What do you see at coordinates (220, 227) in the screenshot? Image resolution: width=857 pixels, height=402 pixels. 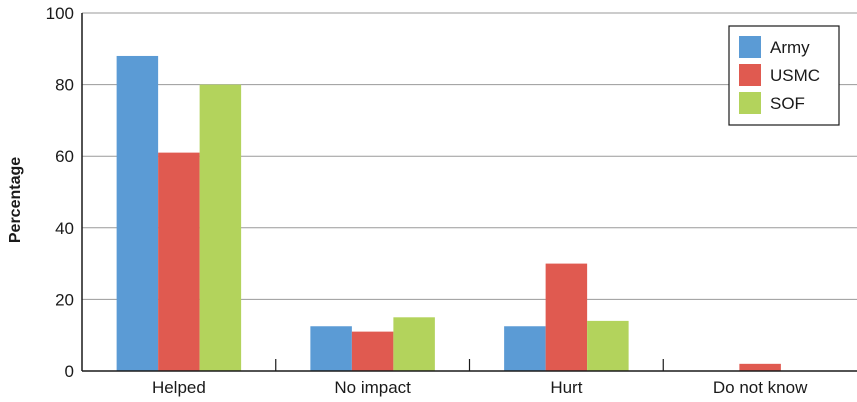 I see `bar-sof-helped` at bounding box center [220, 227].